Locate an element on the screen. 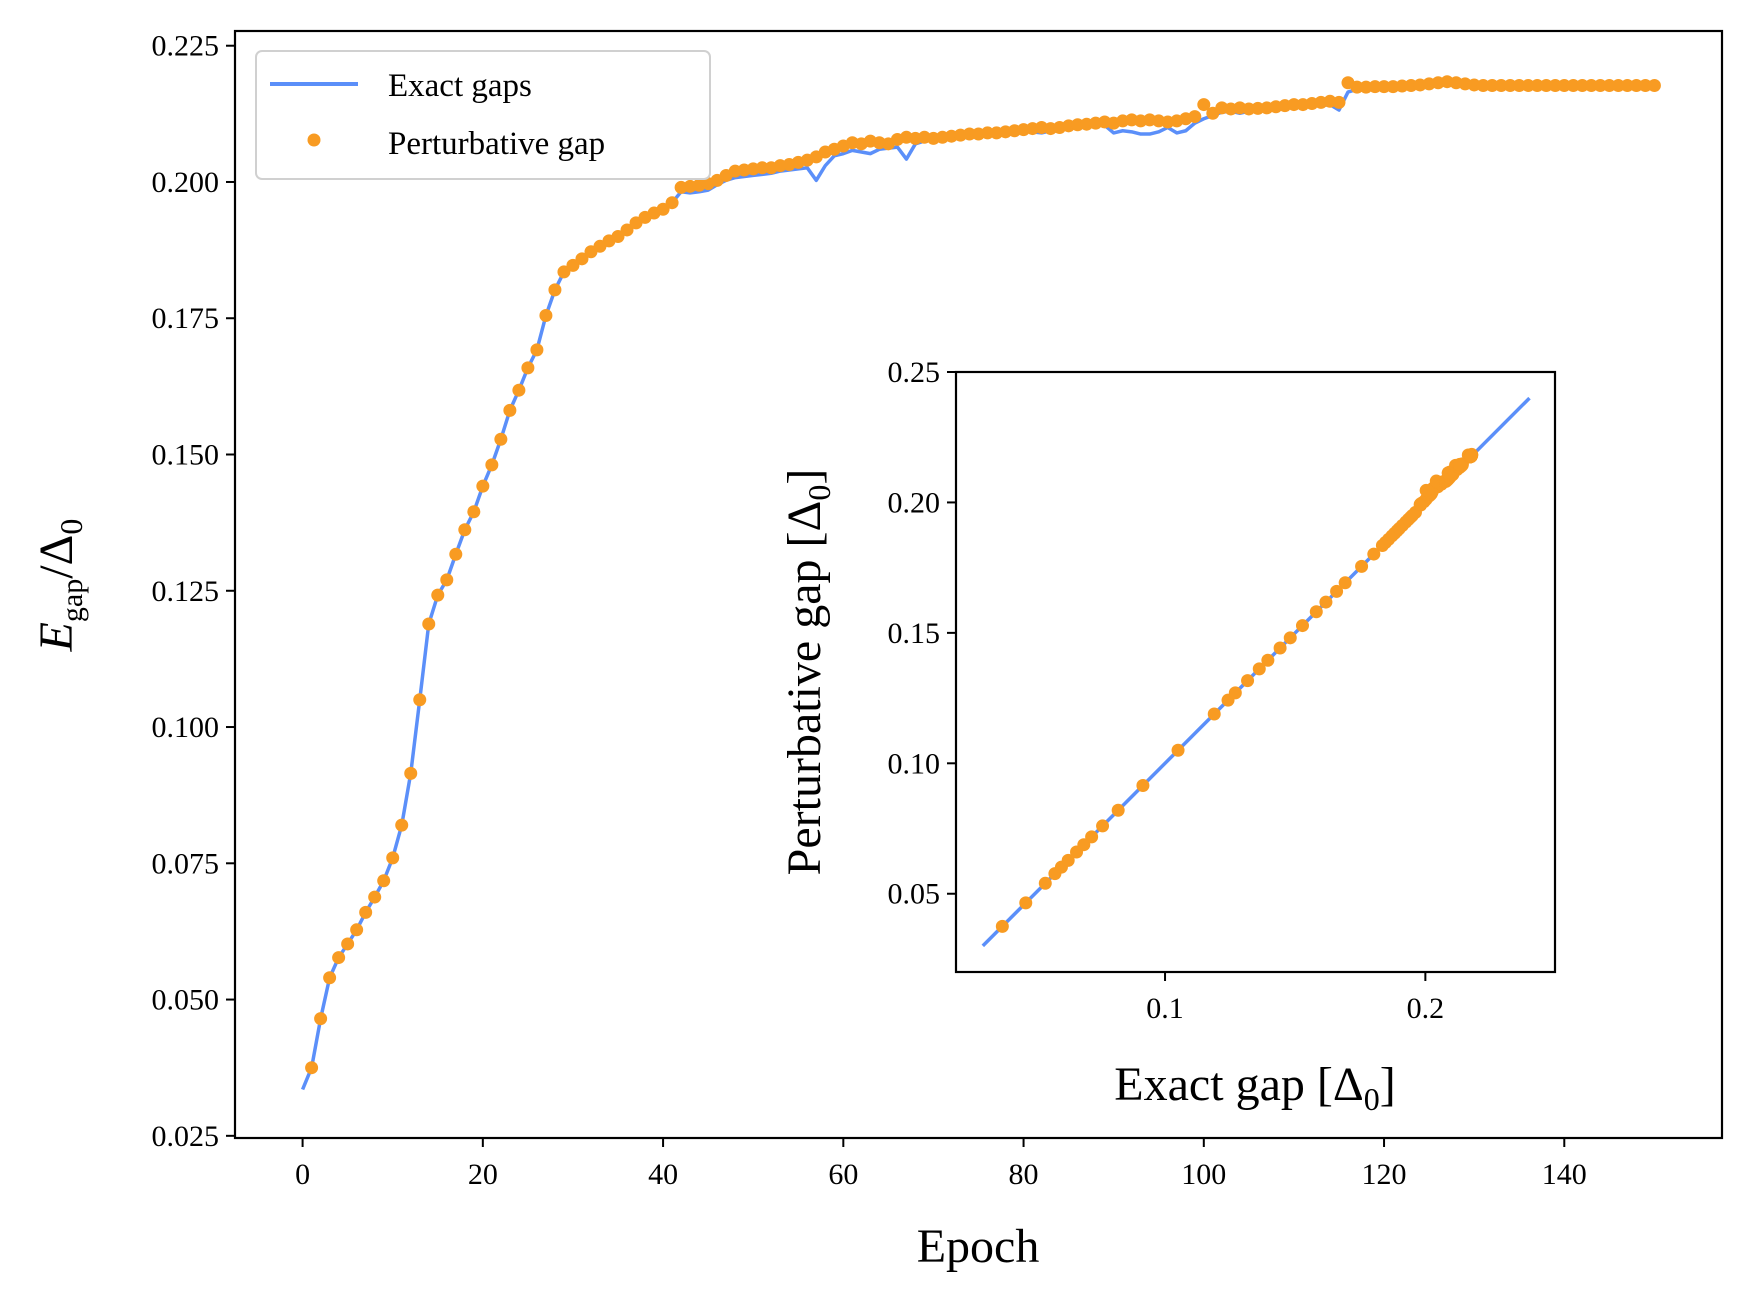  inset-y-tick-label: 0.25 is located at coordinates (914, 372).